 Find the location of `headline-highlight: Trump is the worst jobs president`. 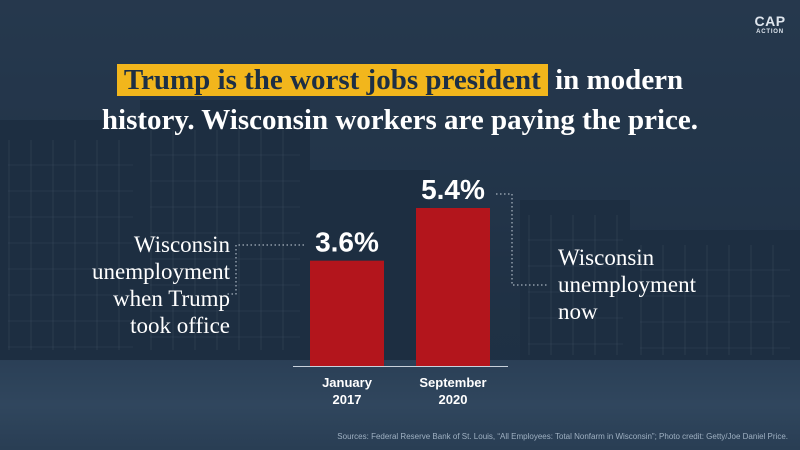

headline-highlight: Trump is the worst jobs president is located at coordinates (332, 80).